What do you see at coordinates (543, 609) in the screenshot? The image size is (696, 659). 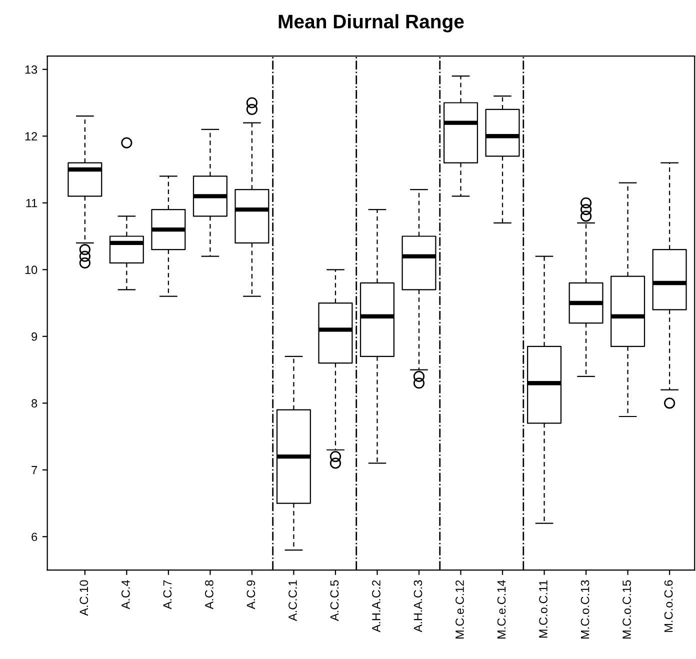 I see `x-tick-label: M.C.o.C.11` at bounding box center [543, 609].